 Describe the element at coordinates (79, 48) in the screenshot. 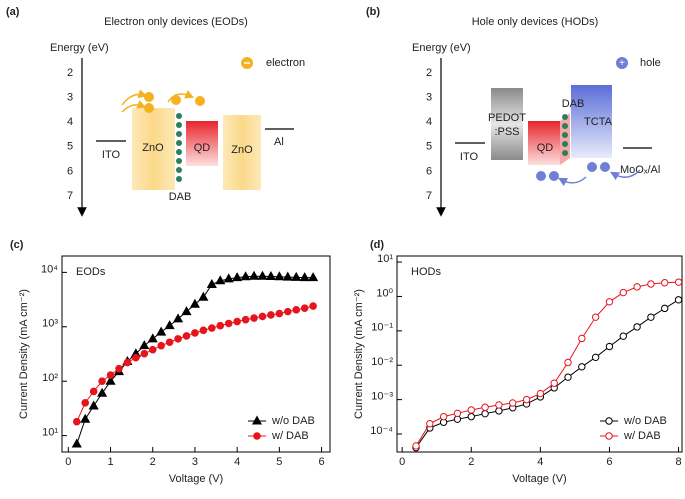

I see `axis-label: Energy (eV)` at that location.